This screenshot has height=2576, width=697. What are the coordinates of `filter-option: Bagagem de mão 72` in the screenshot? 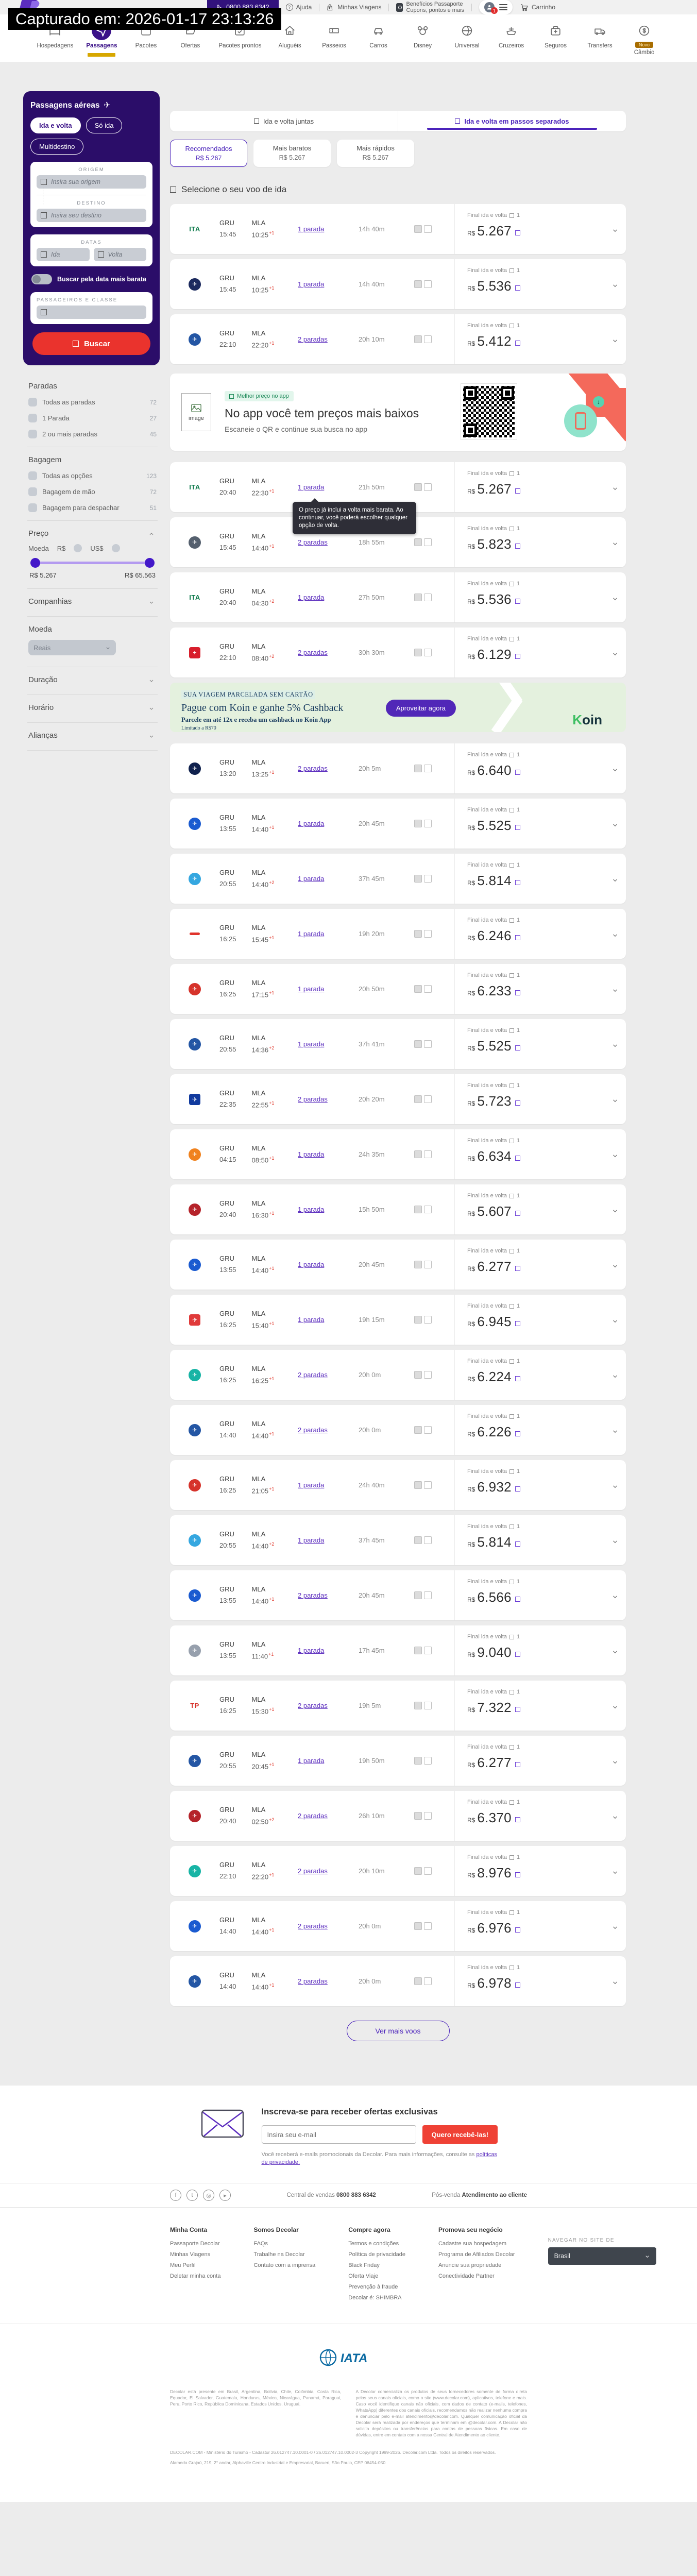 It's located at (92, 491).